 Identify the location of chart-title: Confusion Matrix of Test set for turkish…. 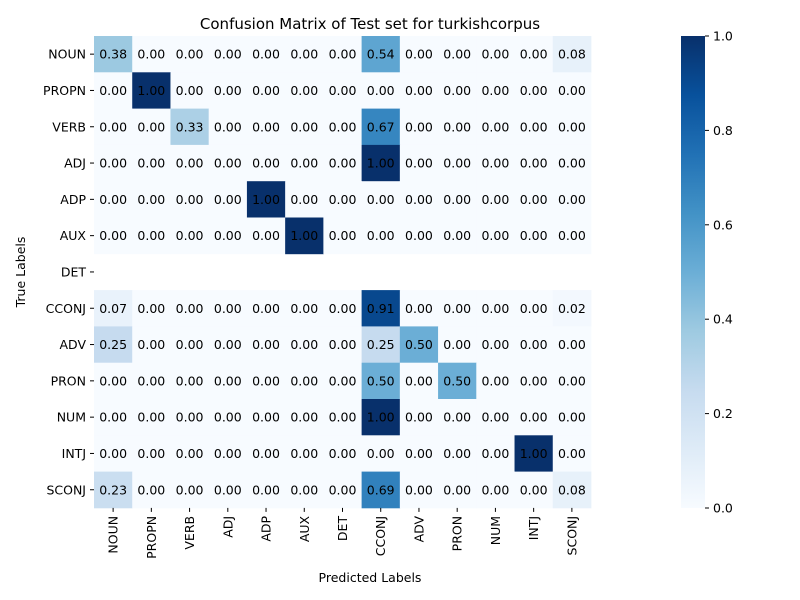
(370, 24).